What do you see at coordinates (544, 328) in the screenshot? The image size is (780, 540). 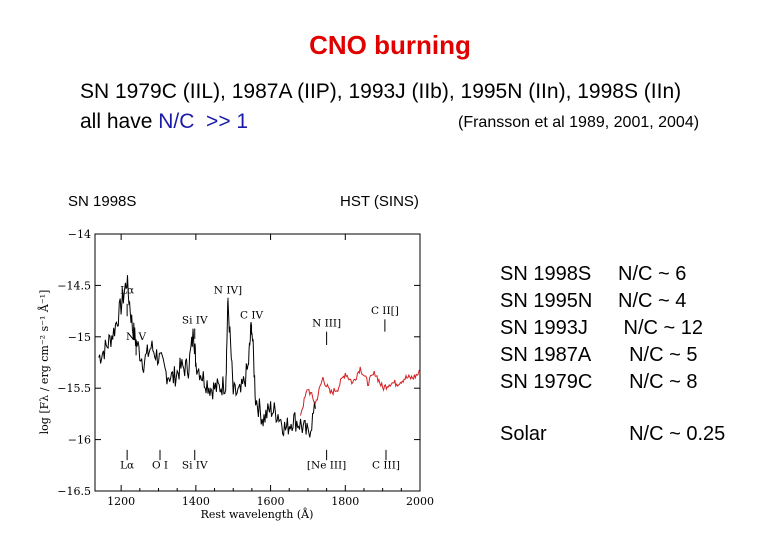 I see `ratio-object: SN 1993J` at bounding box center [544, 328].